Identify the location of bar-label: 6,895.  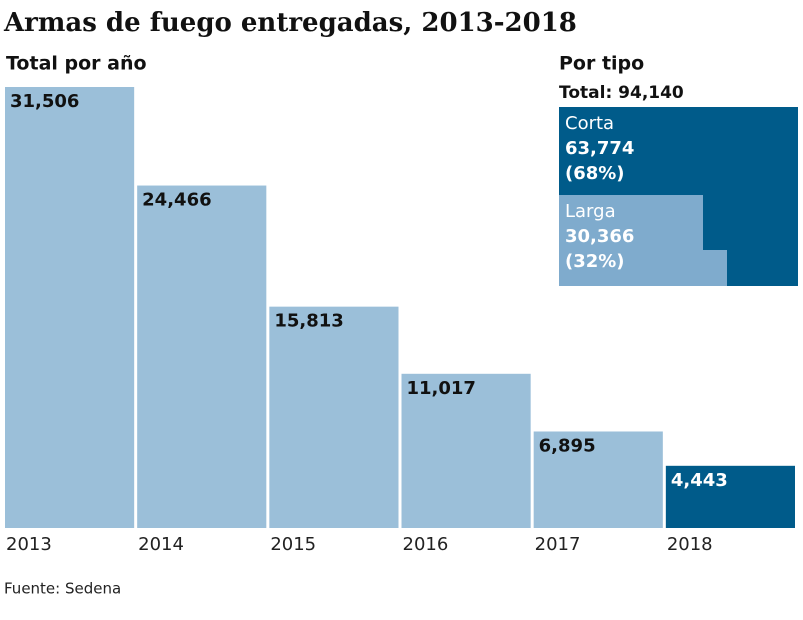
(567, 445).